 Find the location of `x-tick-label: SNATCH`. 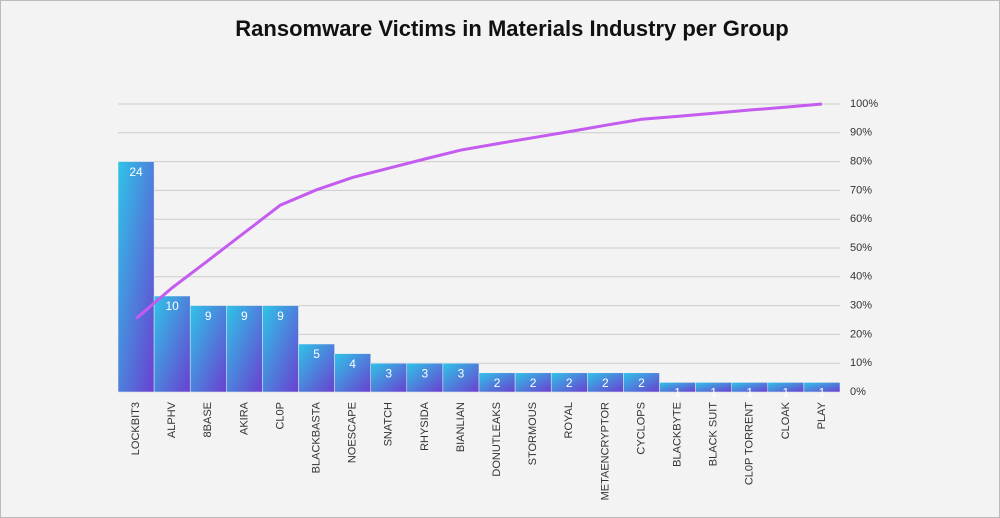

x-tick-label: SNATCH is located at coordinates (389, 424).